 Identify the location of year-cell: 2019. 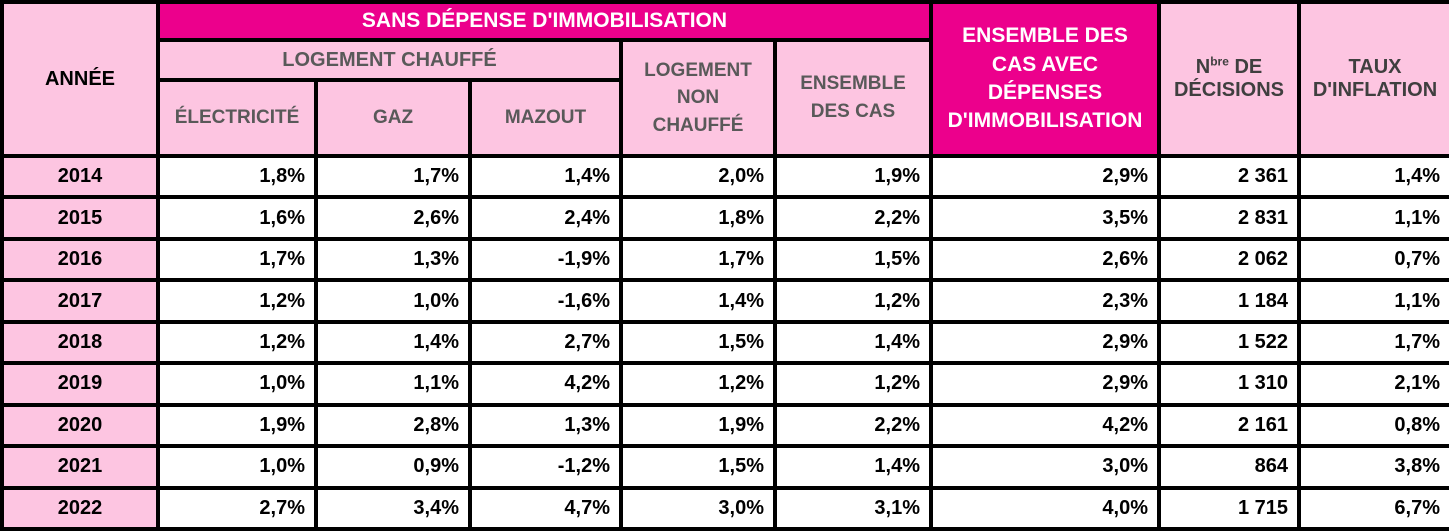
(80, 384).